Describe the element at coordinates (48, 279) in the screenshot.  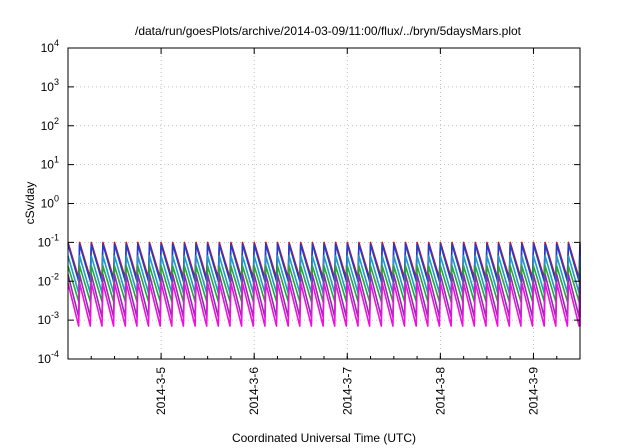
I see `y-tick-label: 10⁻²` at that location.